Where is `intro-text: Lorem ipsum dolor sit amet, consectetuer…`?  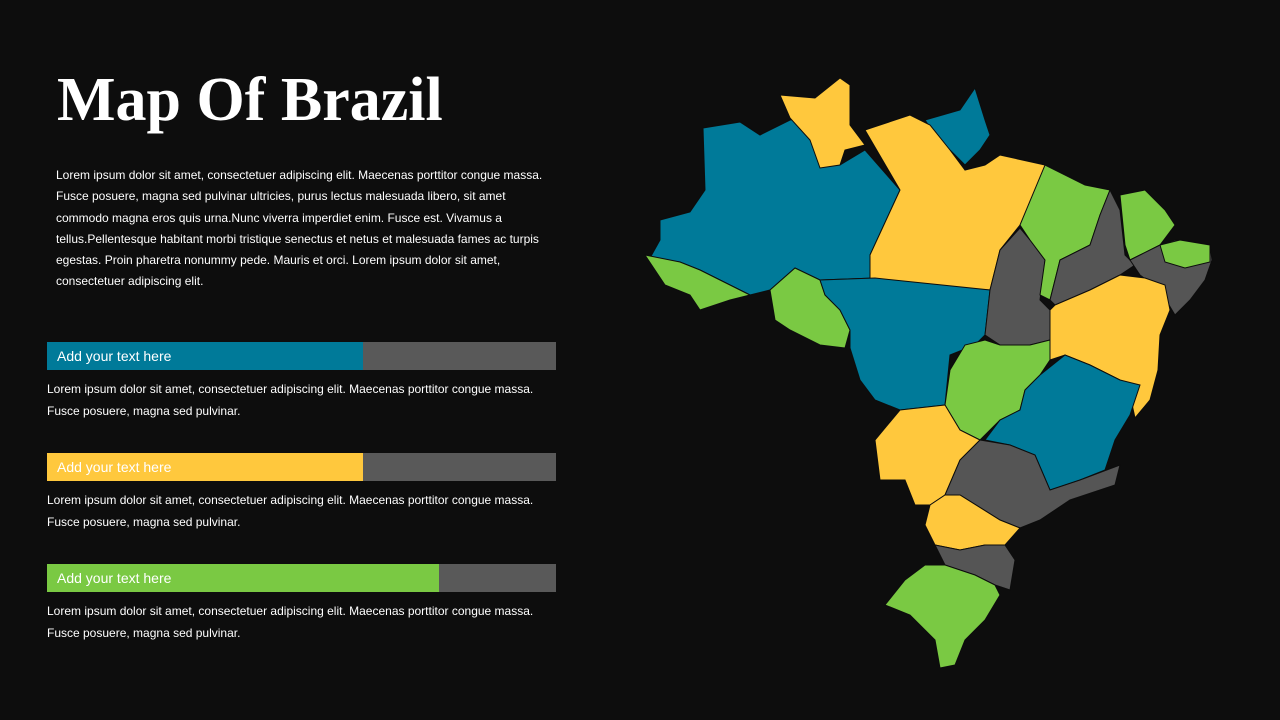
intro-text: Lorem ipsum dolor sit amet, consectetuer… is located at coordinates (299, 228).